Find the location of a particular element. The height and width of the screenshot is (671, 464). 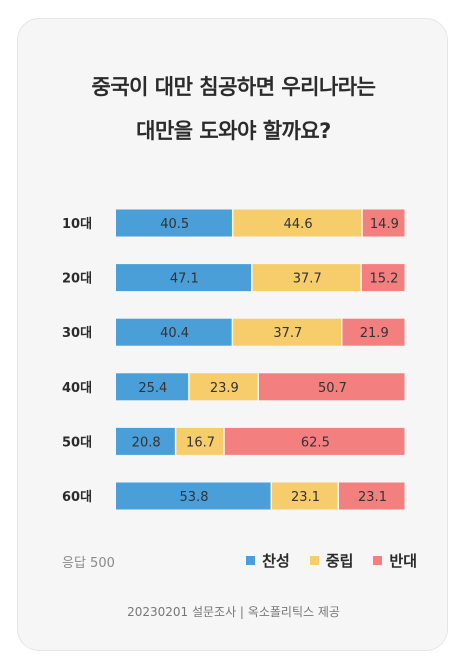

legend-swatch-agree is located at coordinates (251, 560).